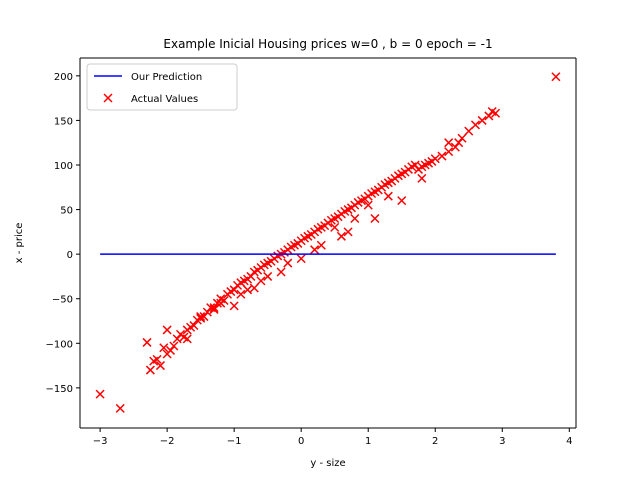  Describe the element at coordinates (108, 98) in the screenshot. I see `legend-x-marker-swatch` at that location.